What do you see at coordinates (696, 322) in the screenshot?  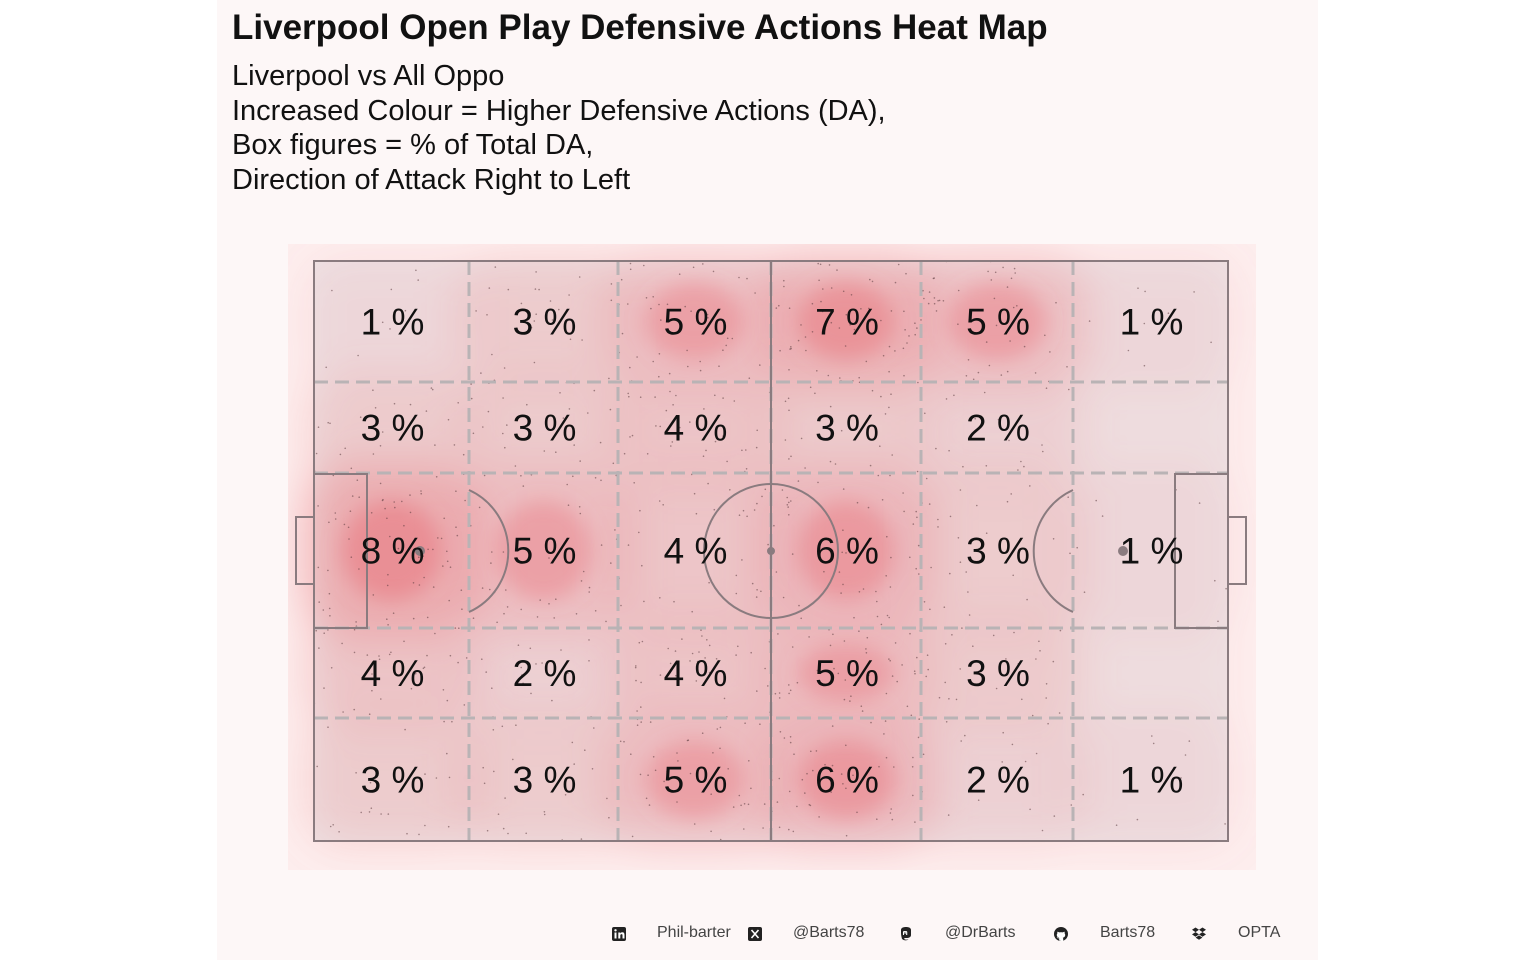 I see `zone-percentage-label: 5 %` at bounding box center [696, 322].